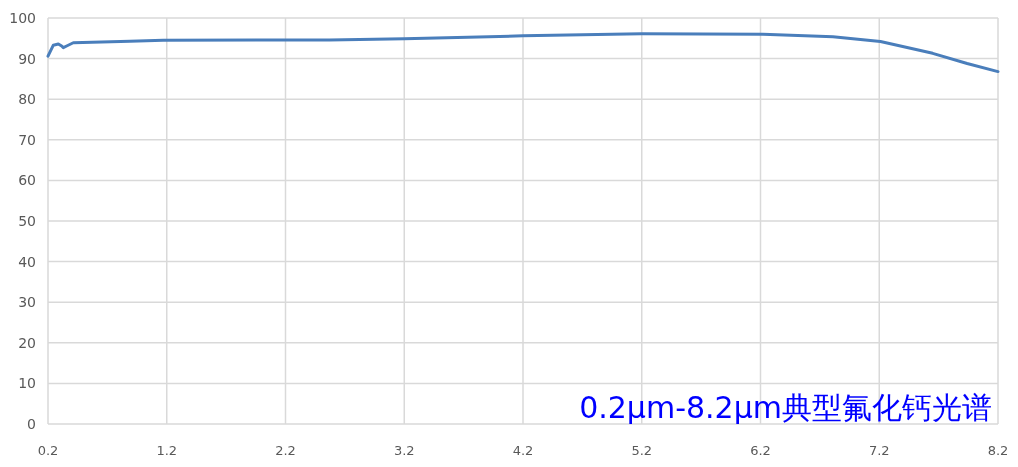 This screenshot has width=1018, height=467. Describe the element at coordinates (167, 450) in the screenshot. I see `x-tick-label: 1.2` at that location.